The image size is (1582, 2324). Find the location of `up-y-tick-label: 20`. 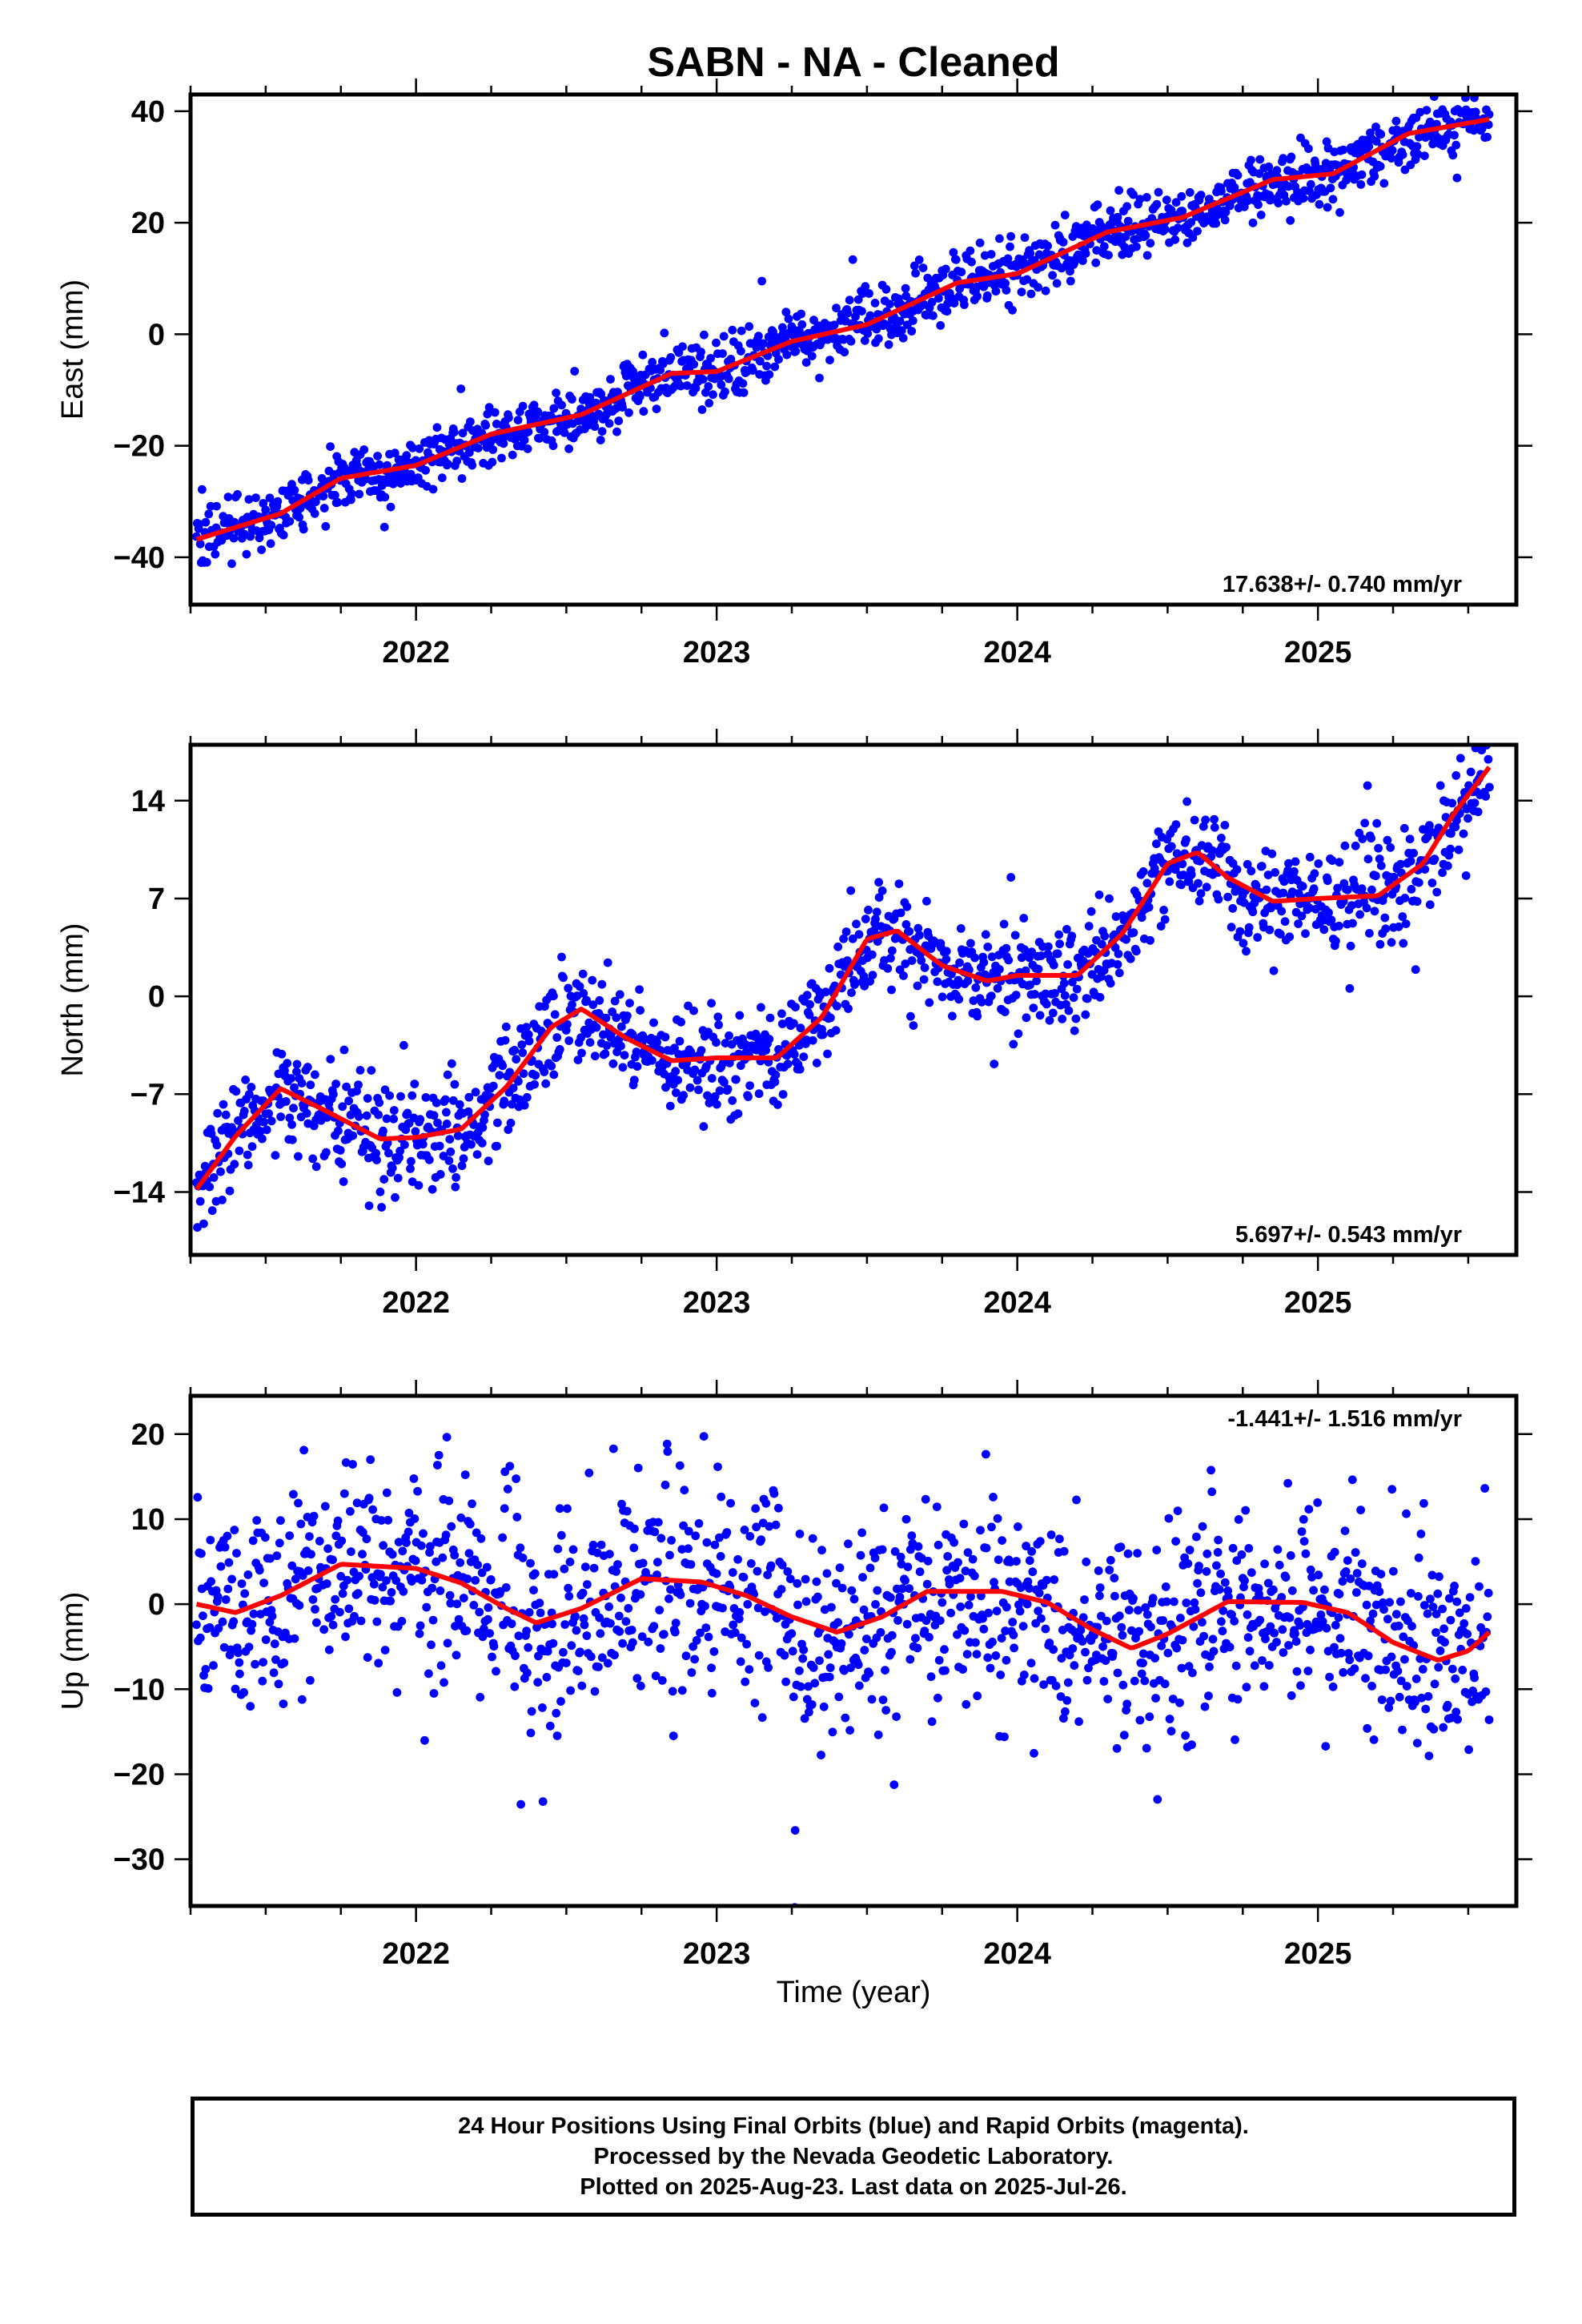

up-y-tick-label: 20 is located at coordinates (148, 1435).